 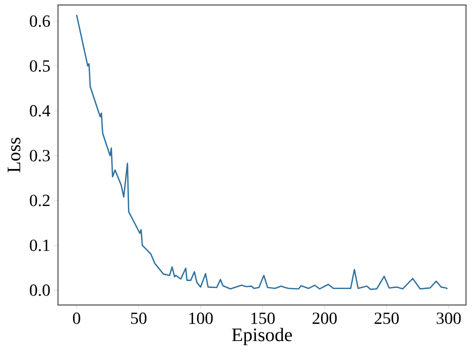 I want to click on y-tick-label: 0.4, so click(x=40, y=111).